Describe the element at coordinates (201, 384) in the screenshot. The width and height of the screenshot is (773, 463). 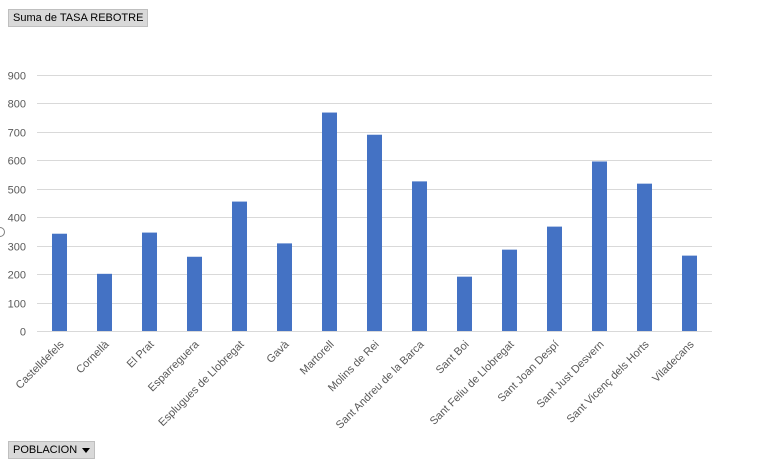
I see `x-category-label: Esplugues de Llobregat` at that location.